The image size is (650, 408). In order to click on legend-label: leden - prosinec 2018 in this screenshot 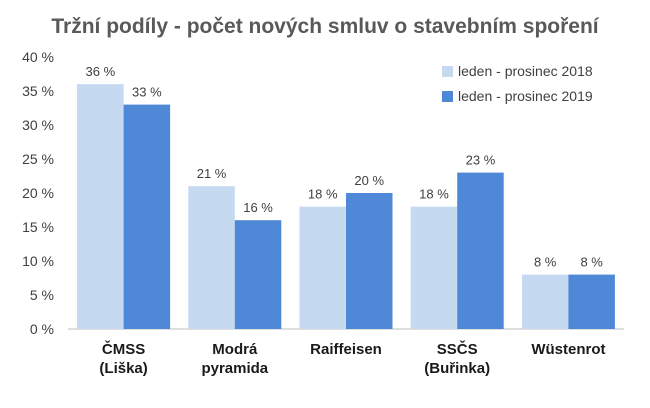, I will do `click(525, 71)`.